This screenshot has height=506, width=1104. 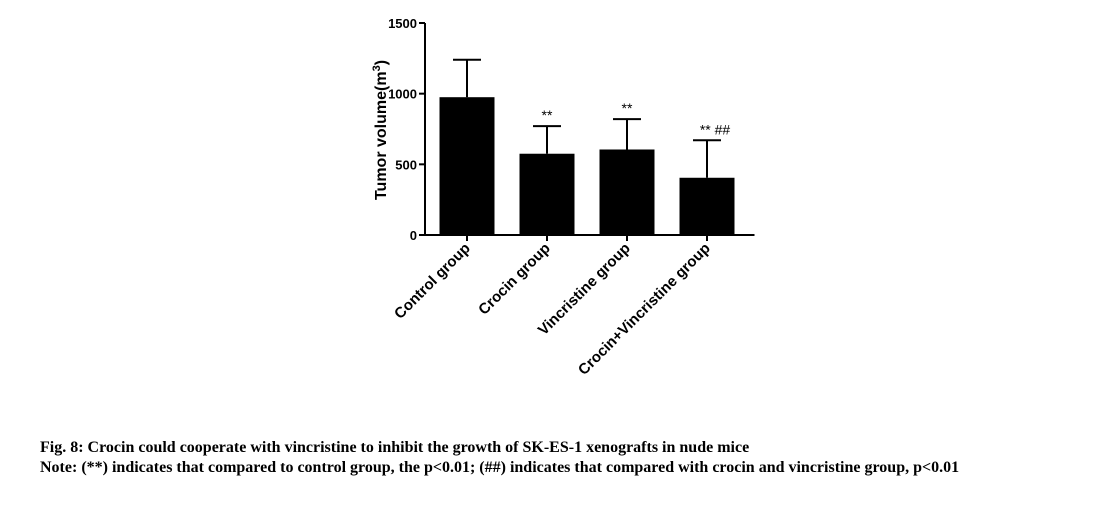 What do you see at coordinates (514, 279) in the screenshot?
I see `category-label: Crocin group` at bounding box center [514, 279].